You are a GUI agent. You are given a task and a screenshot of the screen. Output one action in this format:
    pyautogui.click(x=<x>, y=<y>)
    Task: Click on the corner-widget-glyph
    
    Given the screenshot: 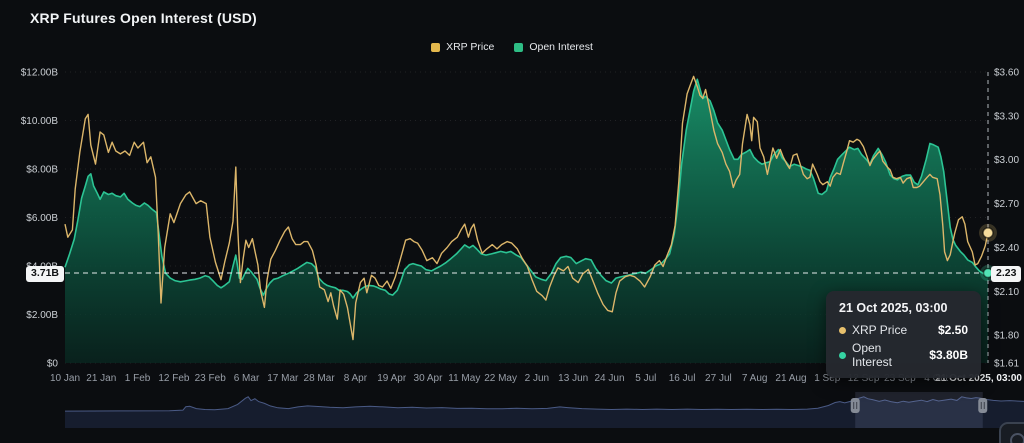 What is the action you would take?
    pyautogui.click(x=1016, y=437)
    